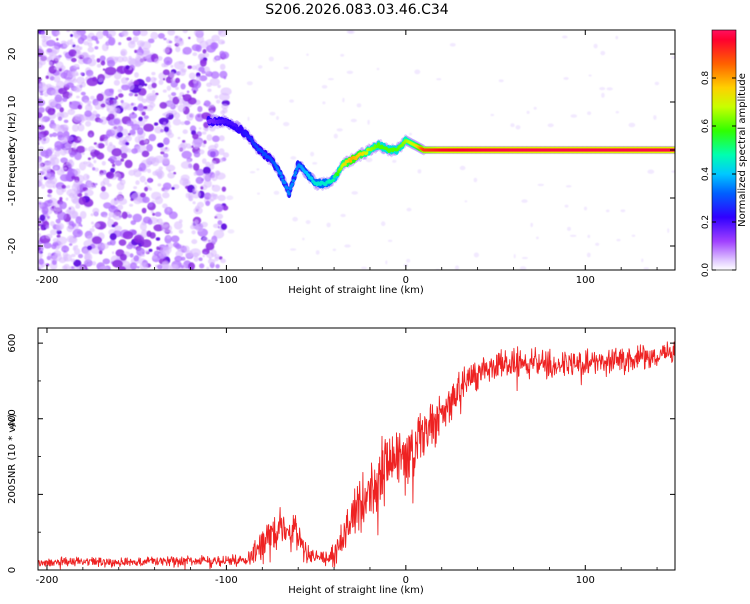 The image size is (750, 604). Describe the element at coordinates (12, 102) in the screenshot. I see `top-y-tick-label: 10` at that location.